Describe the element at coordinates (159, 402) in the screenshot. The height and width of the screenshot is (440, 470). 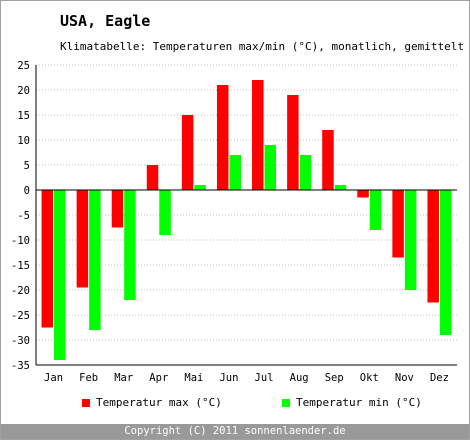
I see `legend-label-max: Temperatur max (°C)` at that location.